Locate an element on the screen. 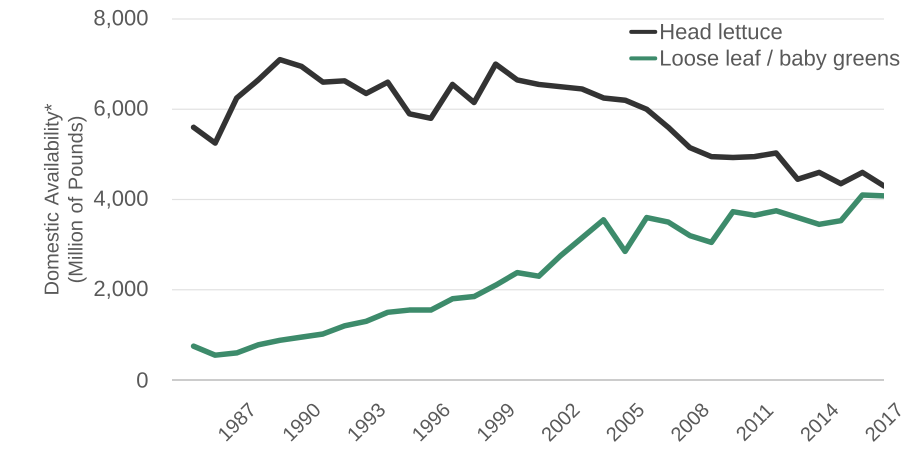 Image resolution: width=921 pixels, height=467 pixels. legend-label: Loose leaf / baby greens is located at coordinates (780, 60).